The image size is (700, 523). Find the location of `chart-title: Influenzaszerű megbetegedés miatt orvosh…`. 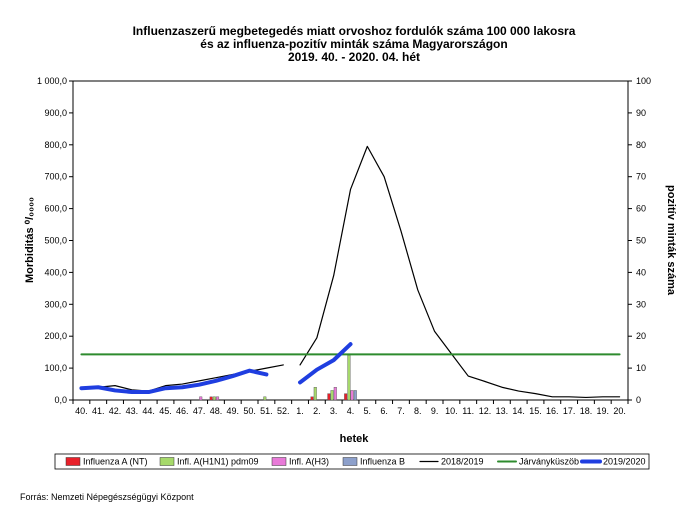

chart-title: Influenzaszerű megbetegedés miatt orvosh… is located at coordinates (354, 44).